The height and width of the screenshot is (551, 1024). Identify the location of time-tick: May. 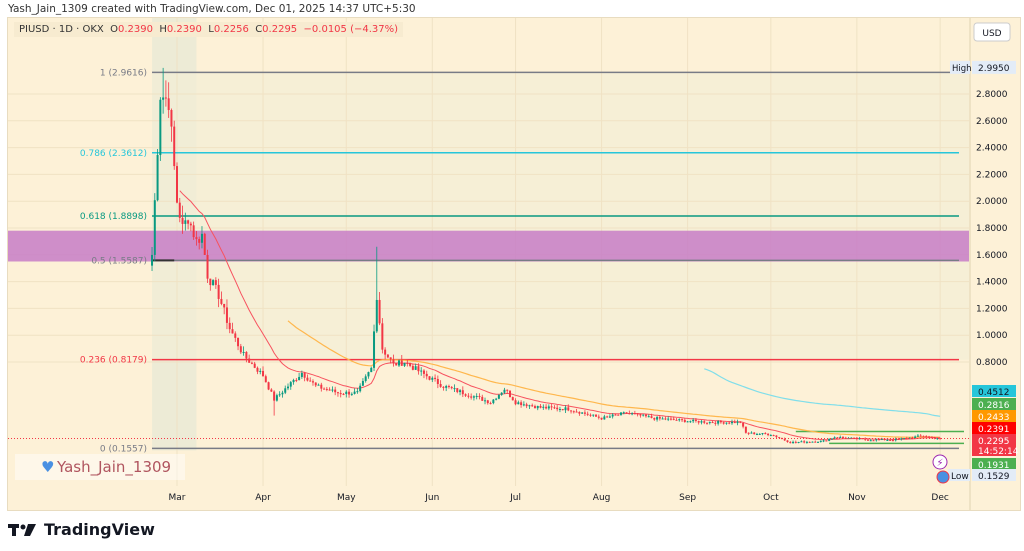
(346, 498).